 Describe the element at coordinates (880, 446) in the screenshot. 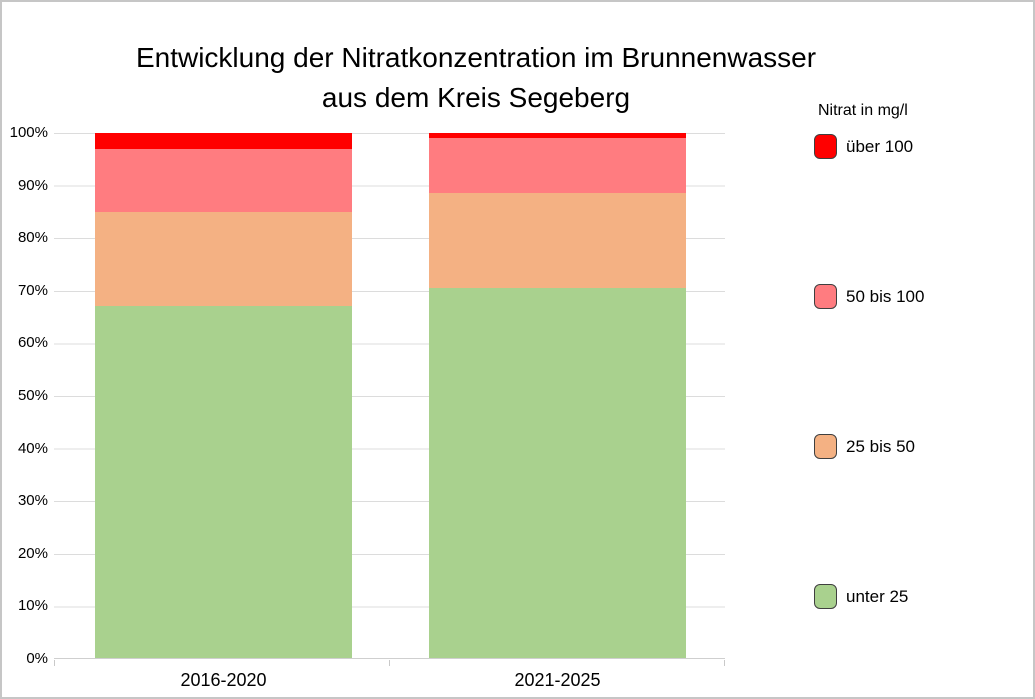

I see `legend-label: 25 bis 50` at that location.